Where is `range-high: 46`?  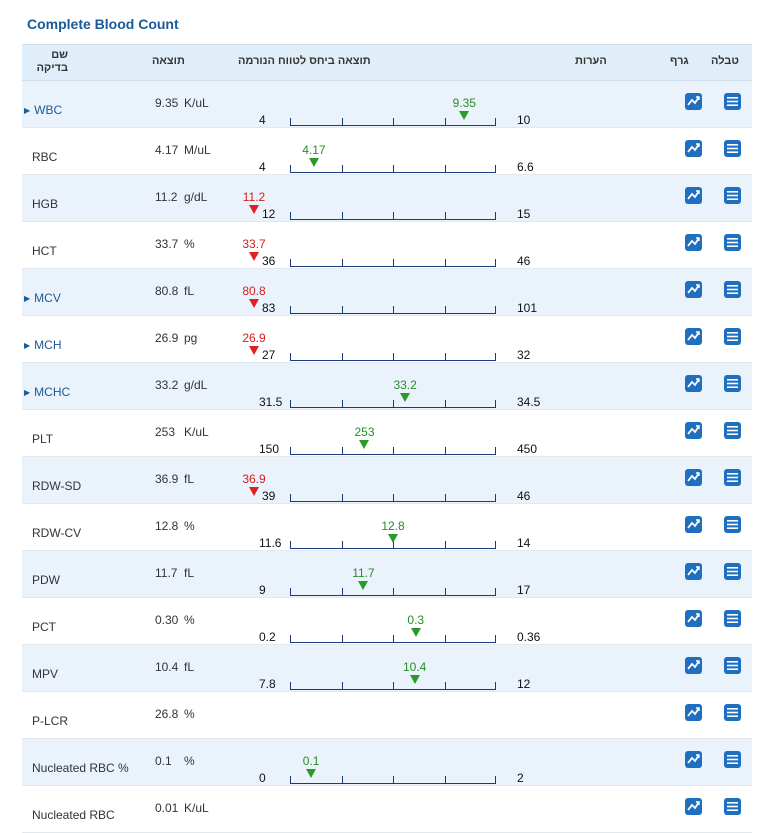
range-high: 46 is located at coordinates (524, 496).